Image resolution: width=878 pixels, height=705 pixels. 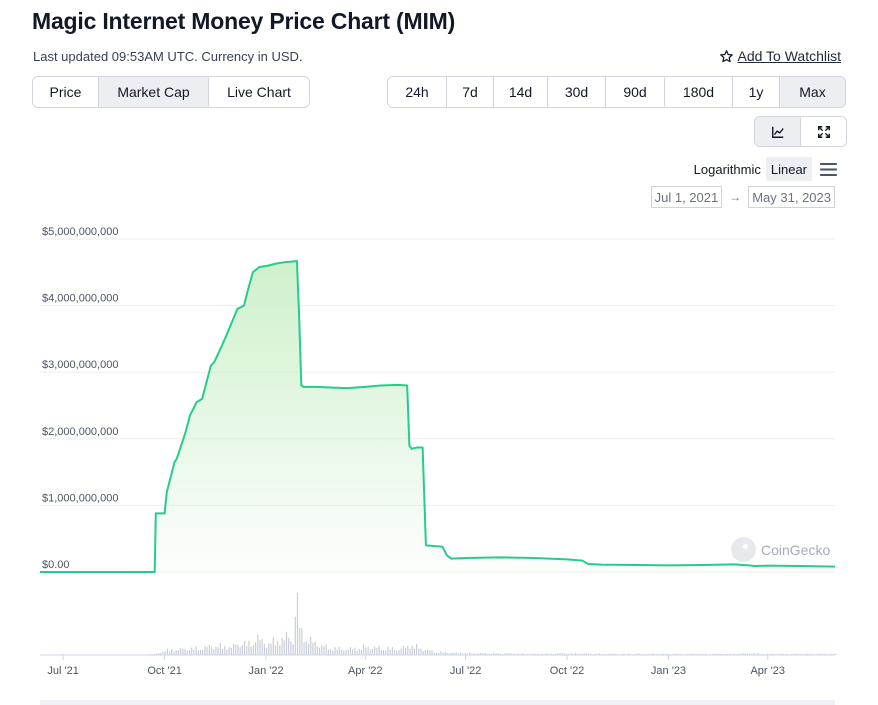 I want to click on x-tick-label: Oct '22, so click(x=567, y=671).